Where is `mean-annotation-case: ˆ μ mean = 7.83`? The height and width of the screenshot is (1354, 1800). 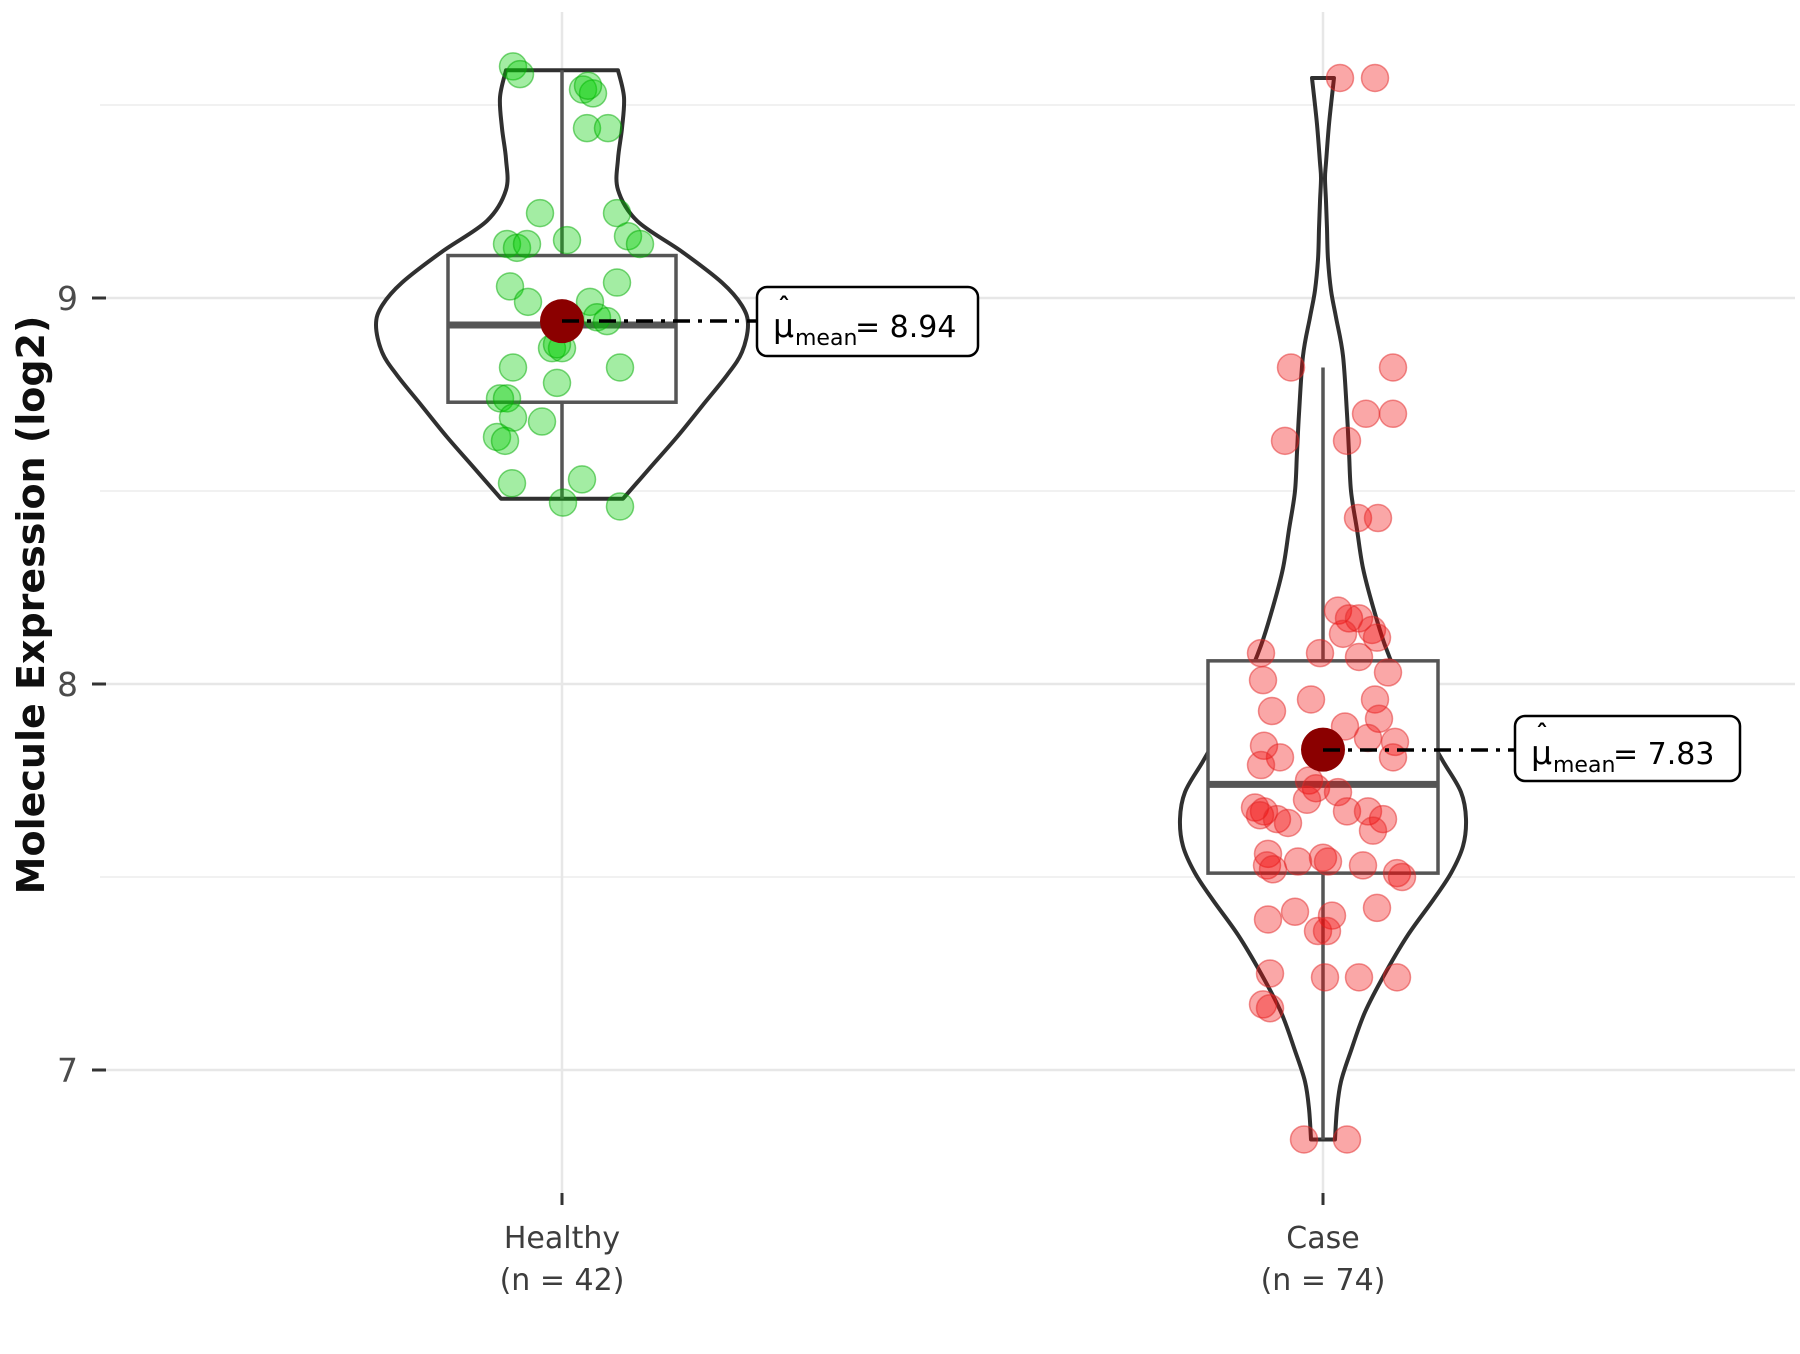 mean-annotation-case: ˆ μ mean = 7.83 is located at coordinates (1627, 748).